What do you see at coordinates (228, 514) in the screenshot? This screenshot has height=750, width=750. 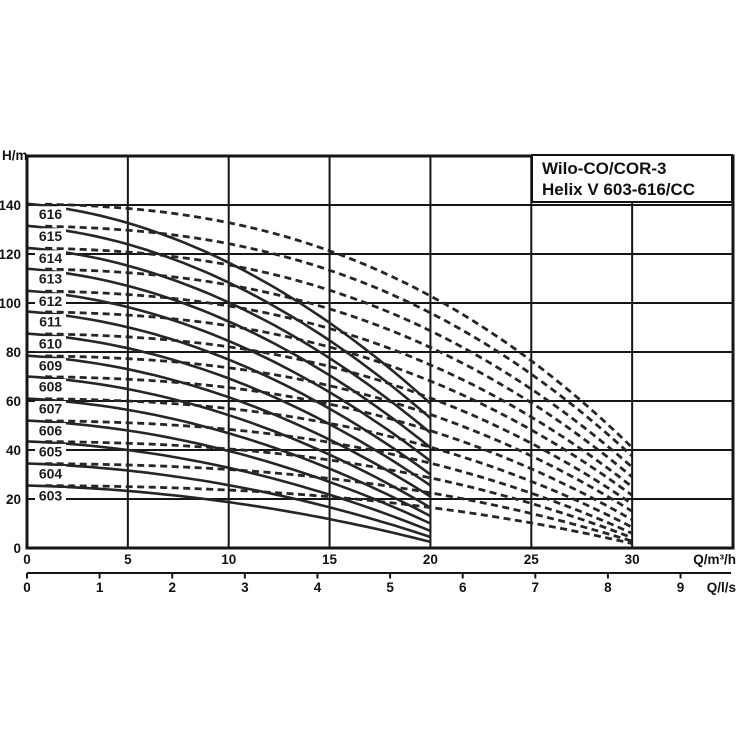 I see `pump-curve-603-solid` at bounding box center [228, 514].